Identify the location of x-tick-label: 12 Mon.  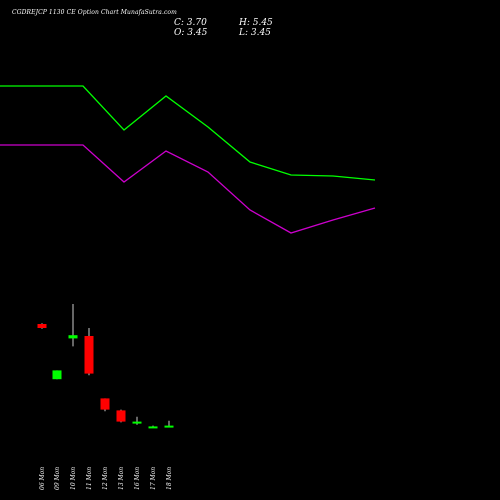
(105, 478).